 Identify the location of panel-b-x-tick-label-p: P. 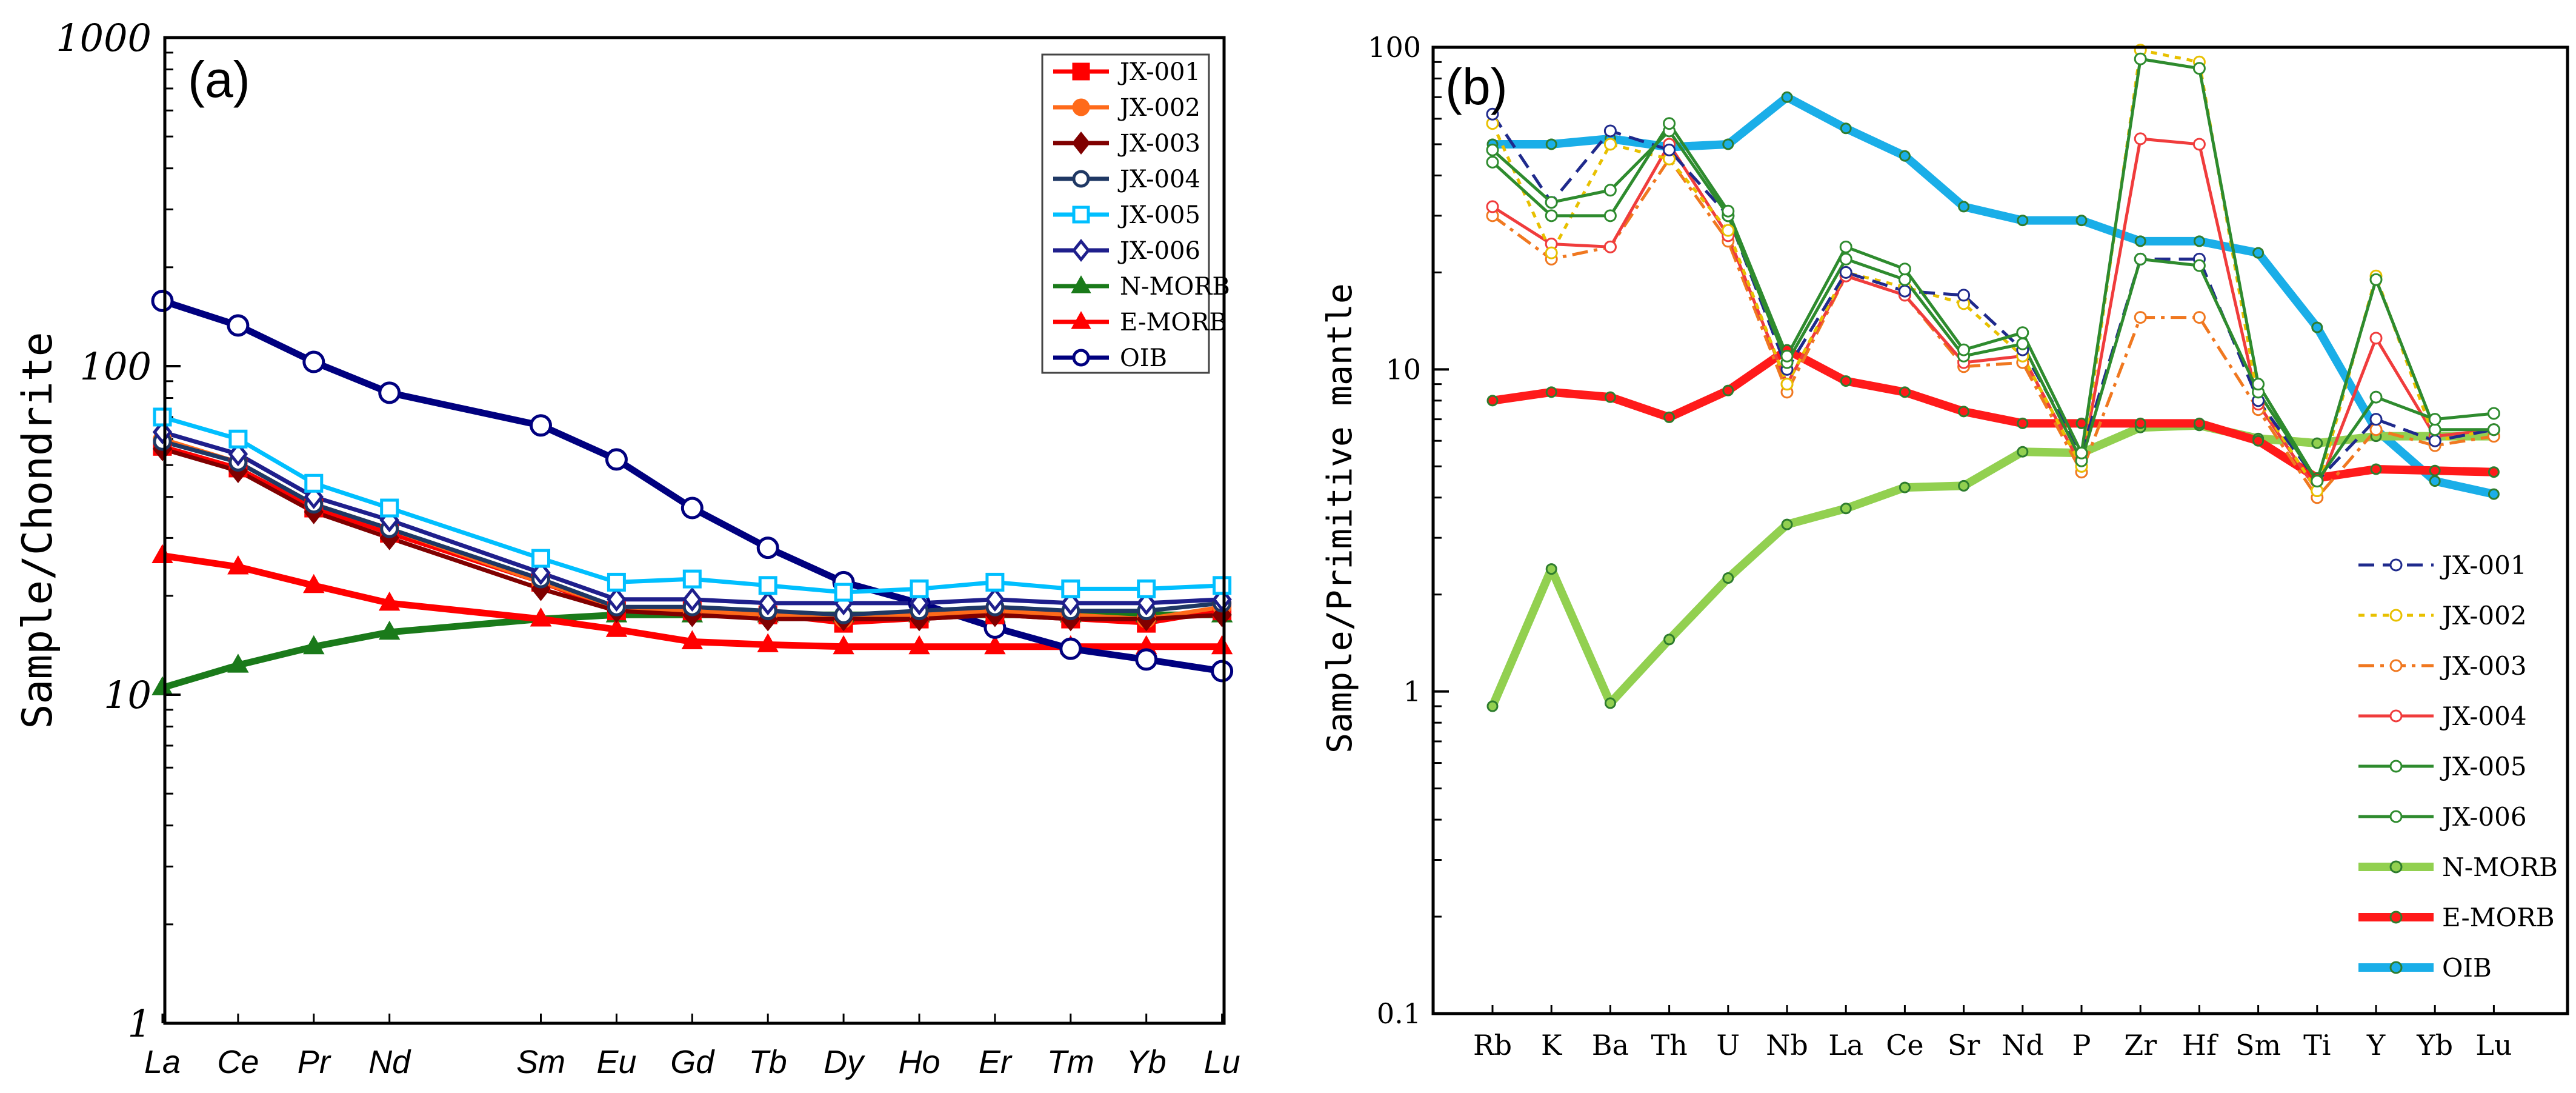
(2081, 1045).